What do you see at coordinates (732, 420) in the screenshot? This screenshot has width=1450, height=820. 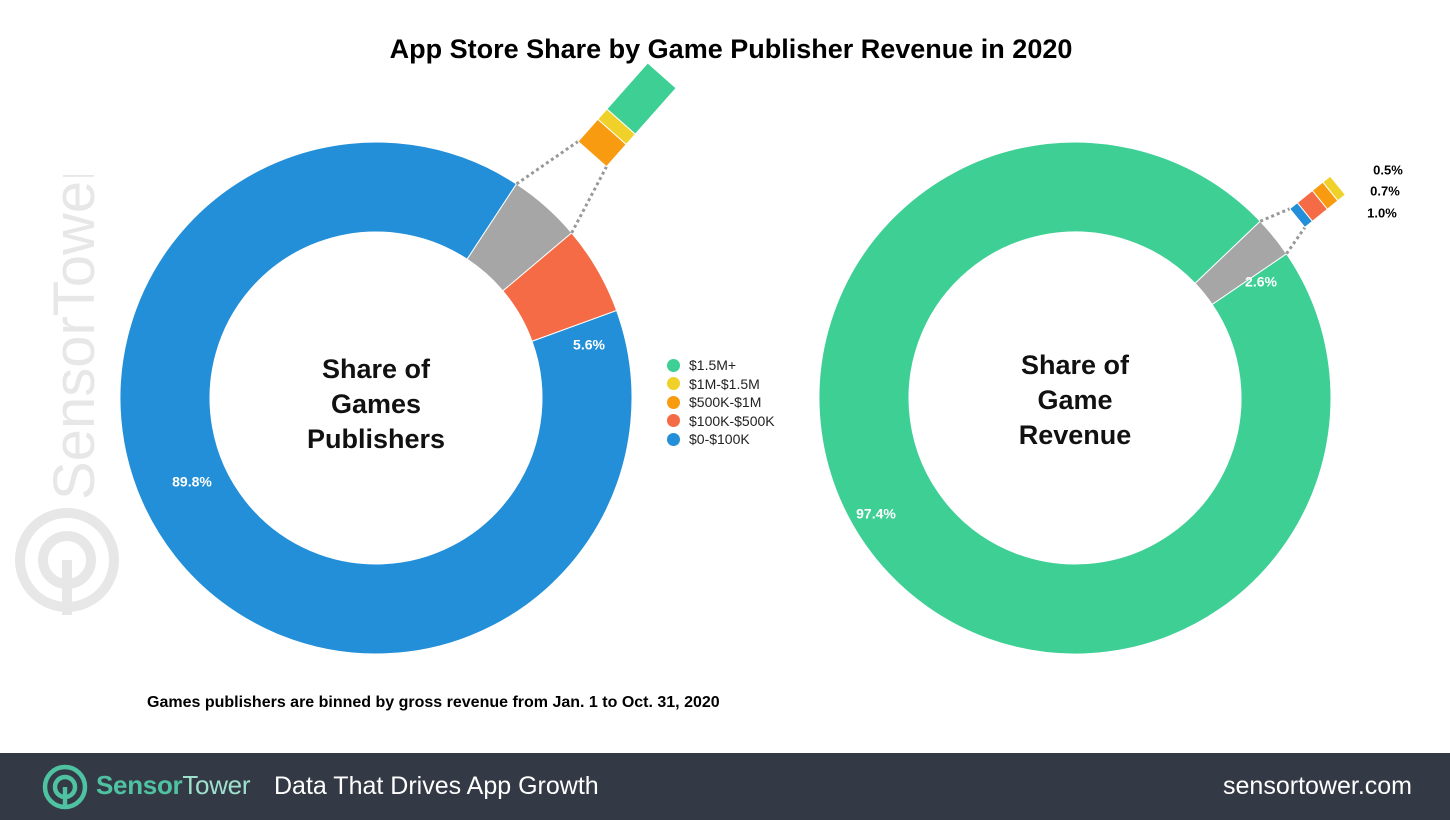 I see `legend-label: $100K-$500K` at bounding box center [732, 420].